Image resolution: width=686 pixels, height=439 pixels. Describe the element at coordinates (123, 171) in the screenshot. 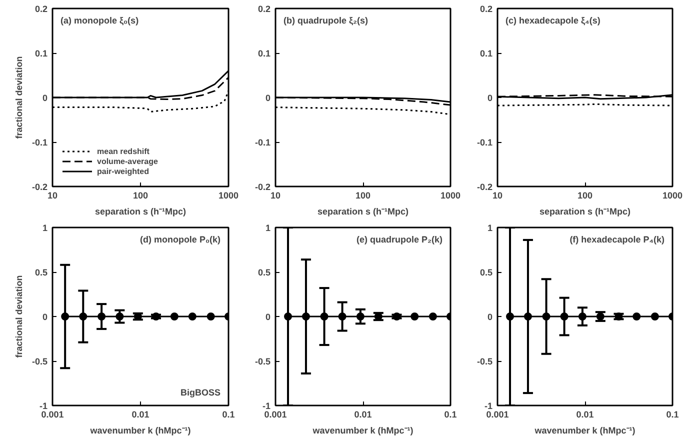

I see `legend-label: pair-weighted` at that location.